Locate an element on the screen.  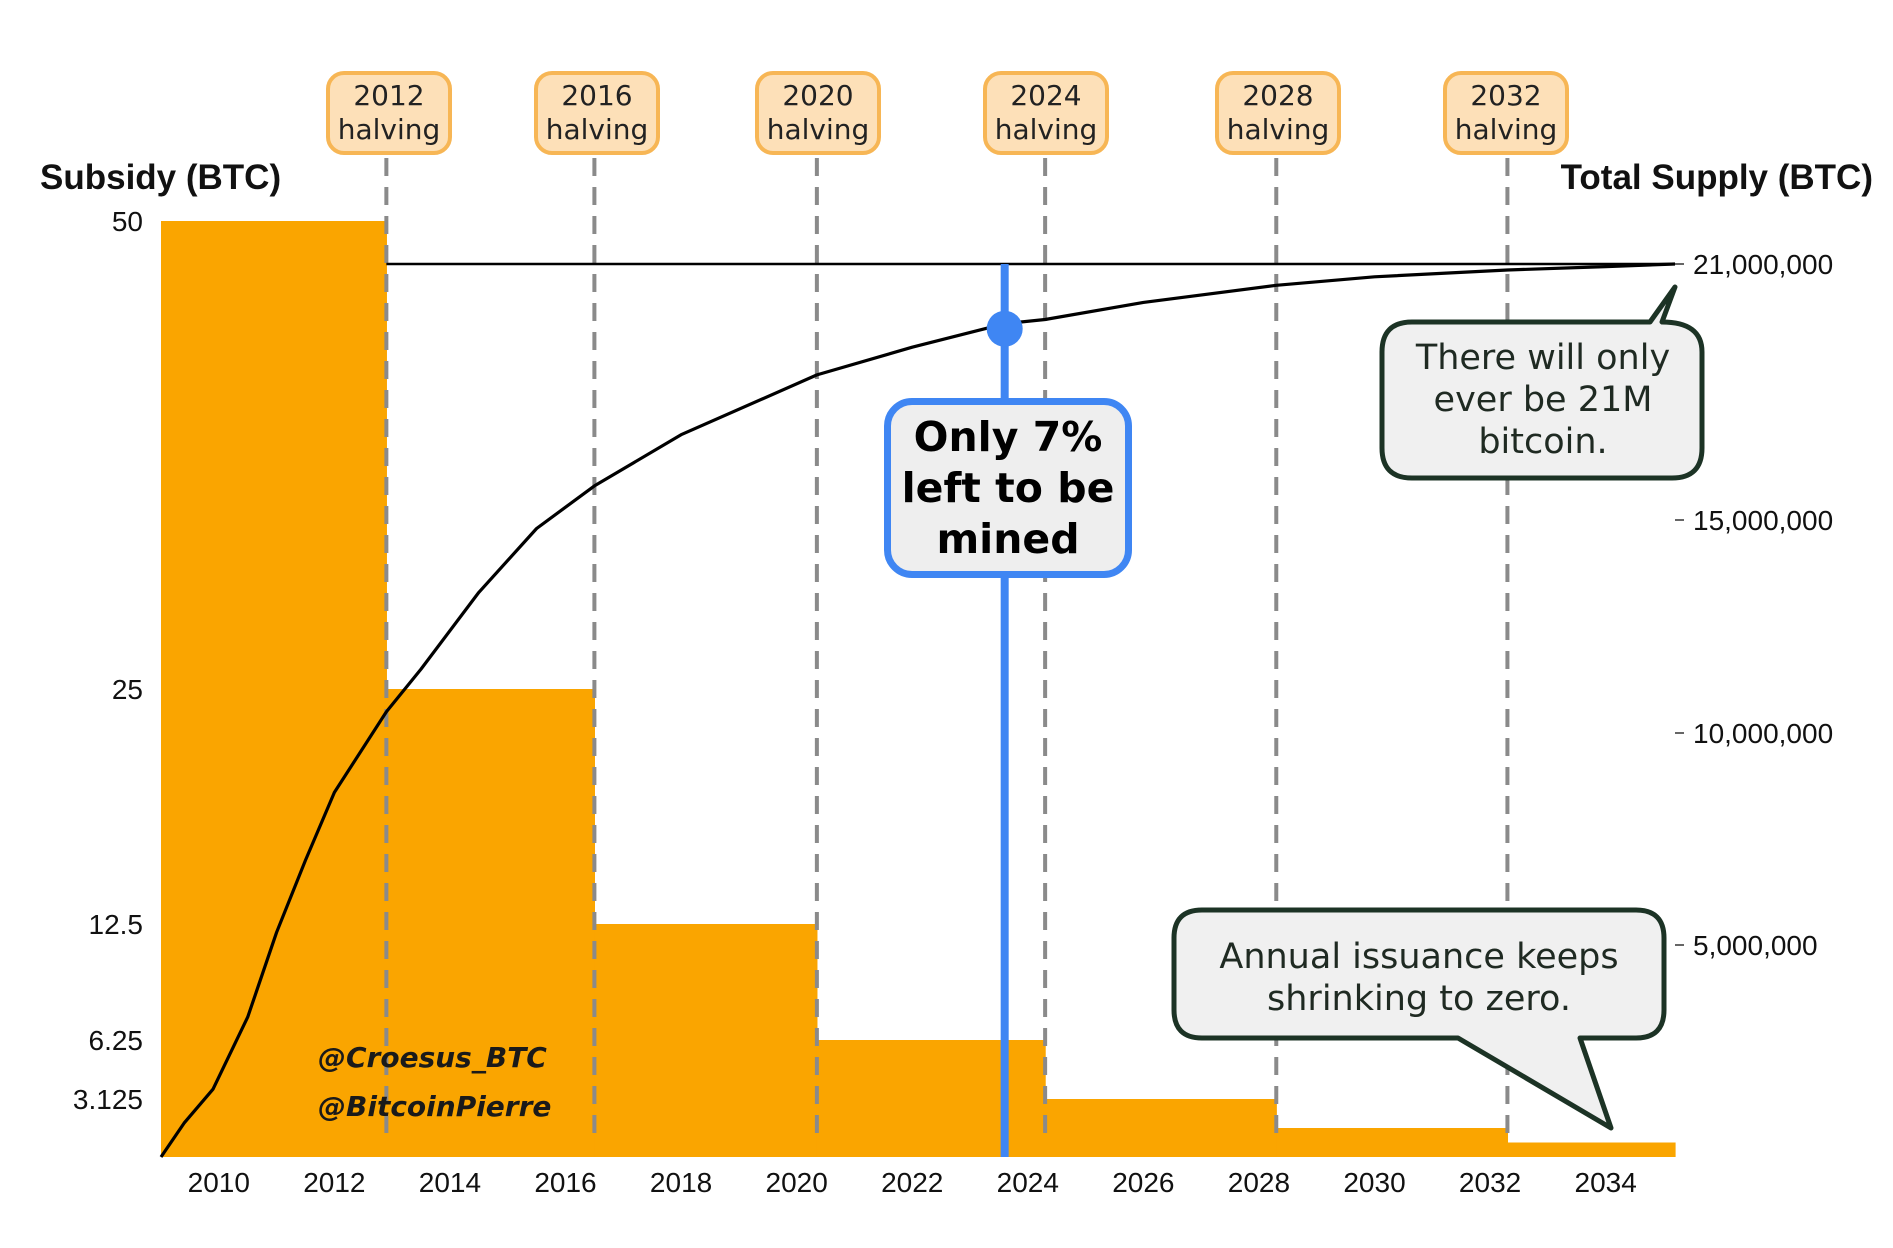
supply-tick-label: 5,000,000 is located at coordinates (1755, 945).